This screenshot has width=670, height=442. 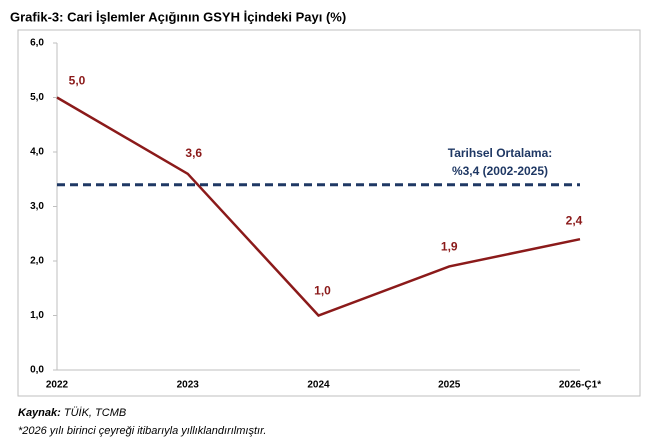 What do you see at coordinates (57, 385) in the screenshot?
I see `x-tick-label: 2022` at bounding box center [57, 385].